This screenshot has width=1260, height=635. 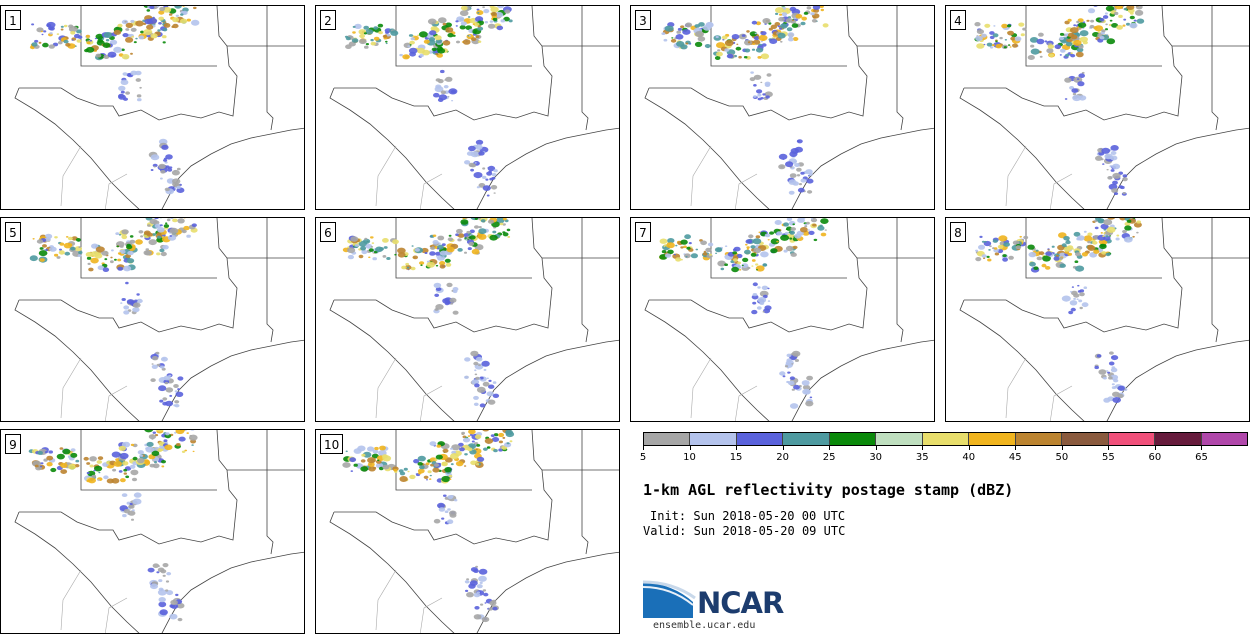 I want to click on member-number: 9, so click(x=13, y=444).